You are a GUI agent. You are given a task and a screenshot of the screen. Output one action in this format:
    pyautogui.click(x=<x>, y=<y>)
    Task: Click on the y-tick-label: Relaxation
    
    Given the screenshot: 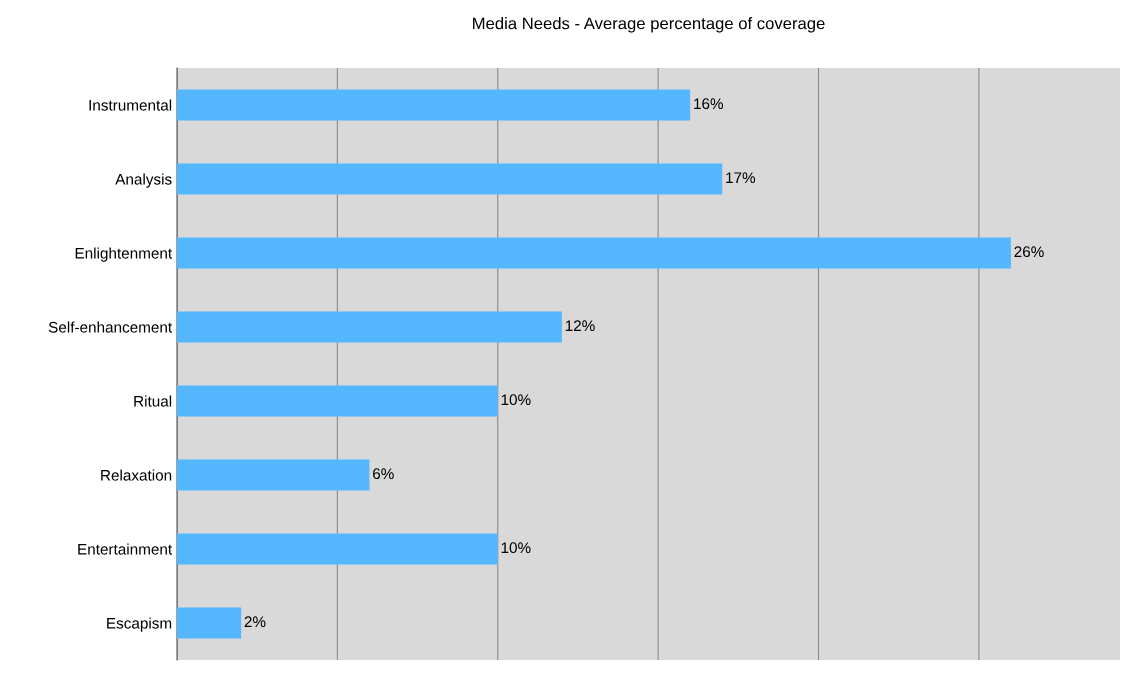 What is the action you would take?
    pyautogui.click(x=136, y=475)
    